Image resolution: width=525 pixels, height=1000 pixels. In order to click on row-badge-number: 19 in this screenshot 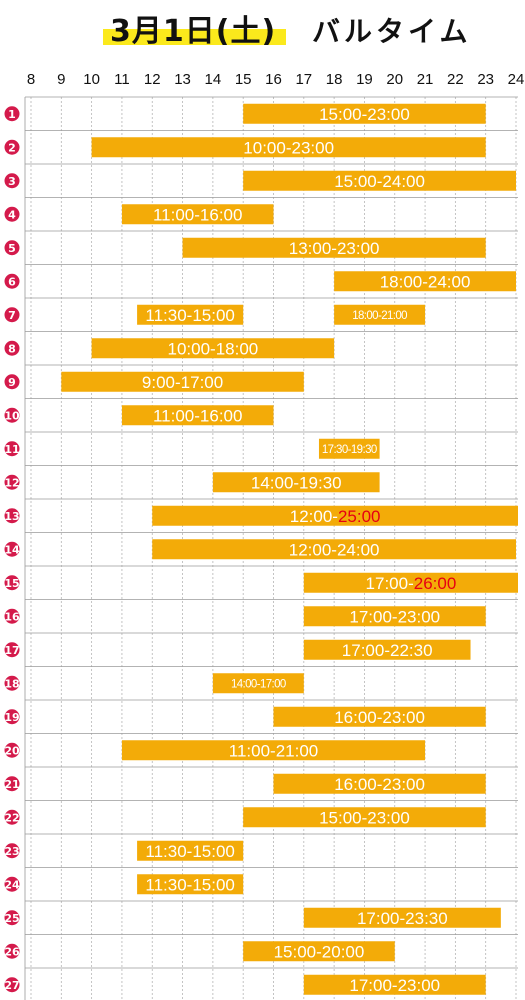, I will do `click(11, 717)`.